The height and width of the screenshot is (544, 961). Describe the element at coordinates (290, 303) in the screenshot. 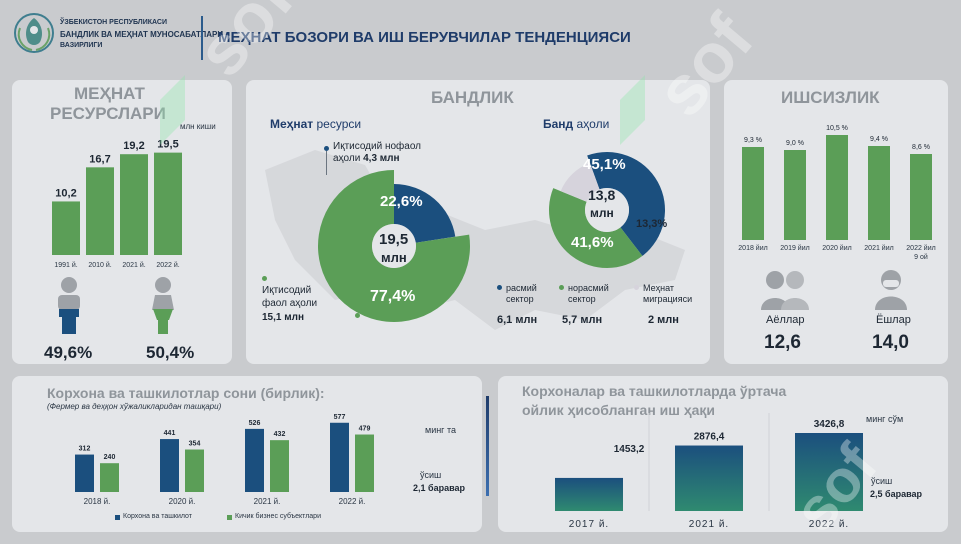

I see `active-label-line2: фаол аҳоли` at that location.